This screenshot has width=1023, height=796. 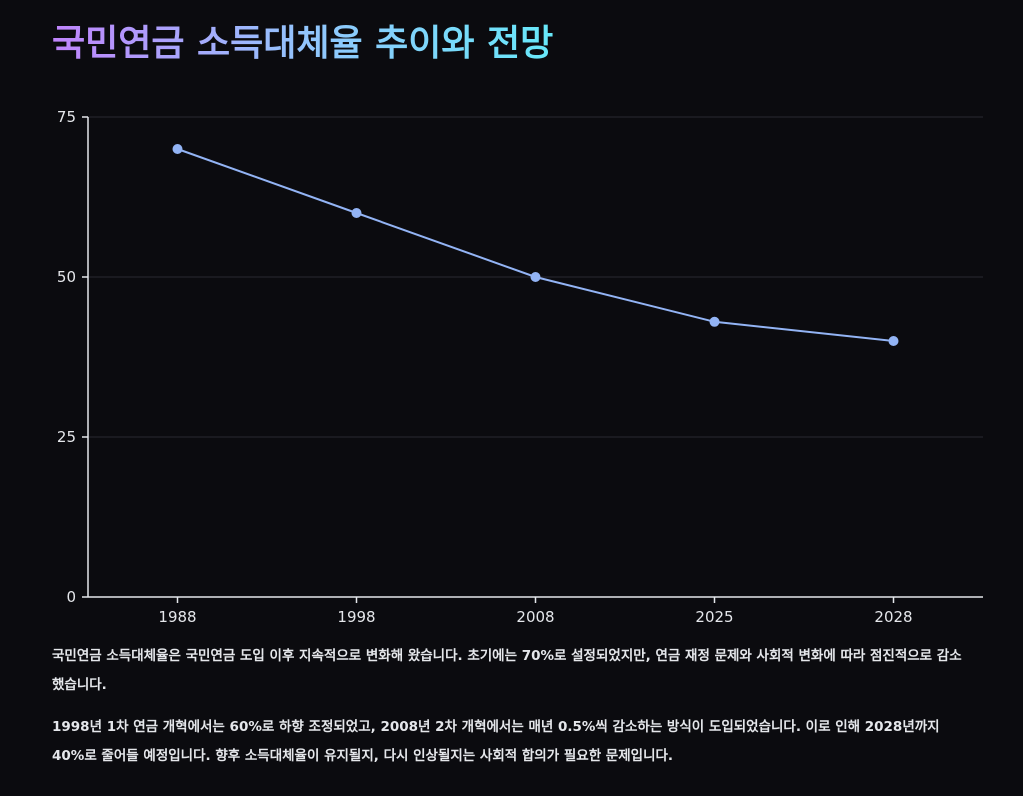 I want to click on y-tick-label-0: 0, so click(x=71, y=597).